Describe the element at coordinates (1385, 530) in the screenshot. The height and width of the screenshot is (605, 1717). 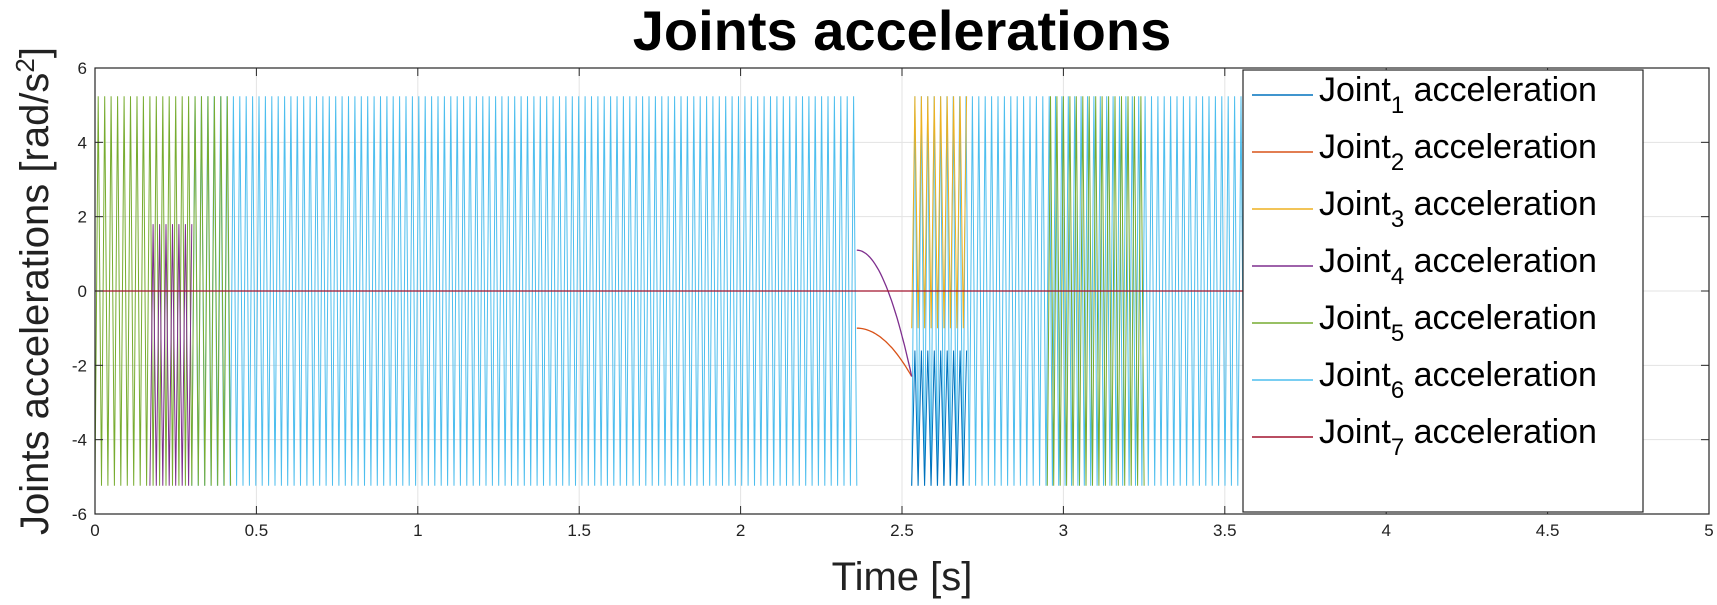
I see `x-tick-label: 4` at that location.